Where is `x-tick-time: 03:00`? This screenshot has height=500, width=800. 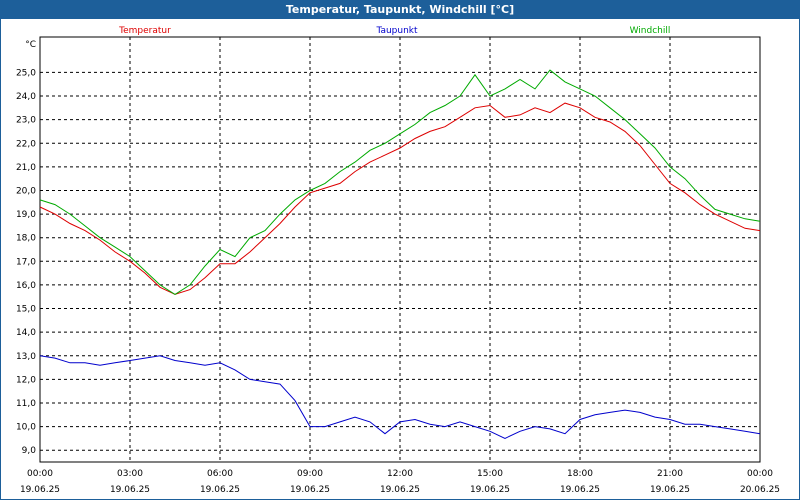
x-tick-time: 03:00 is located at coordinates (130, 474).